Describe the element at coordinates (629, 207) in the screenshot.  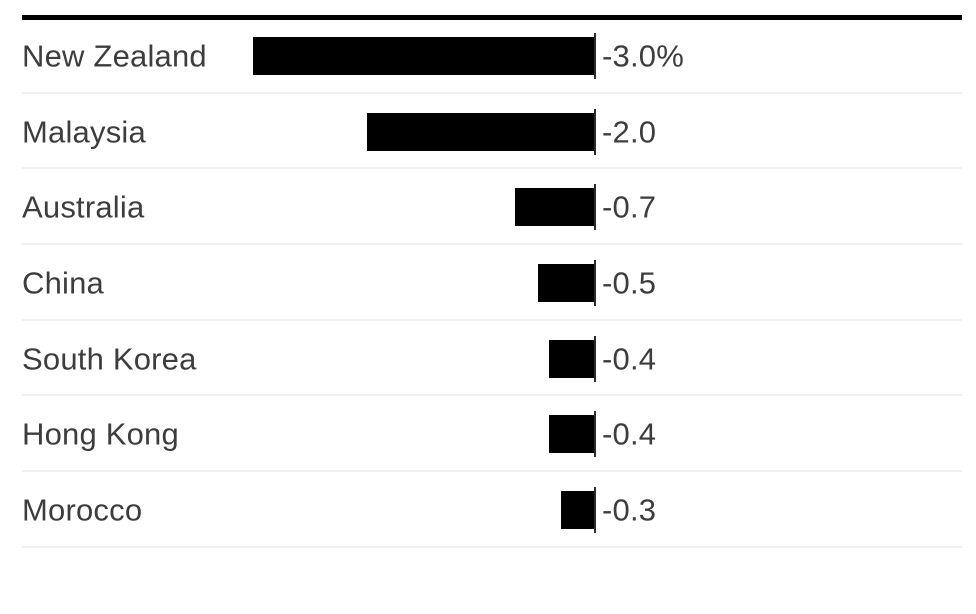
I see `value-label: -0.7` at that location.